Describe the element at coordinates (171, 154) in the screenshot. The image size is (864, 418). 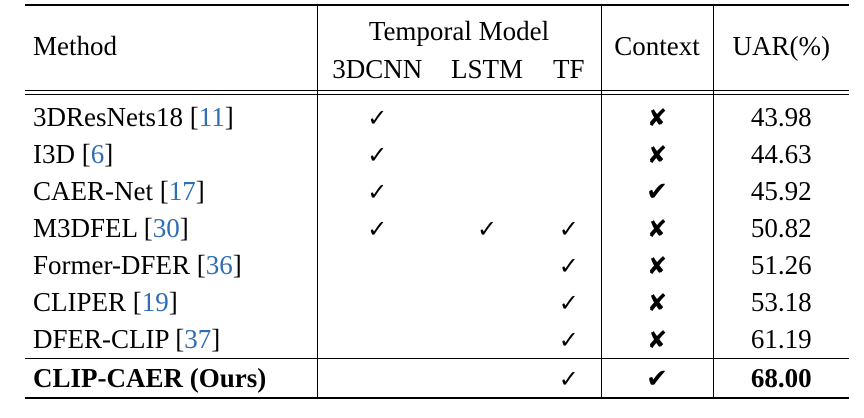
I see `method-cell: I3D [6]` at that location.